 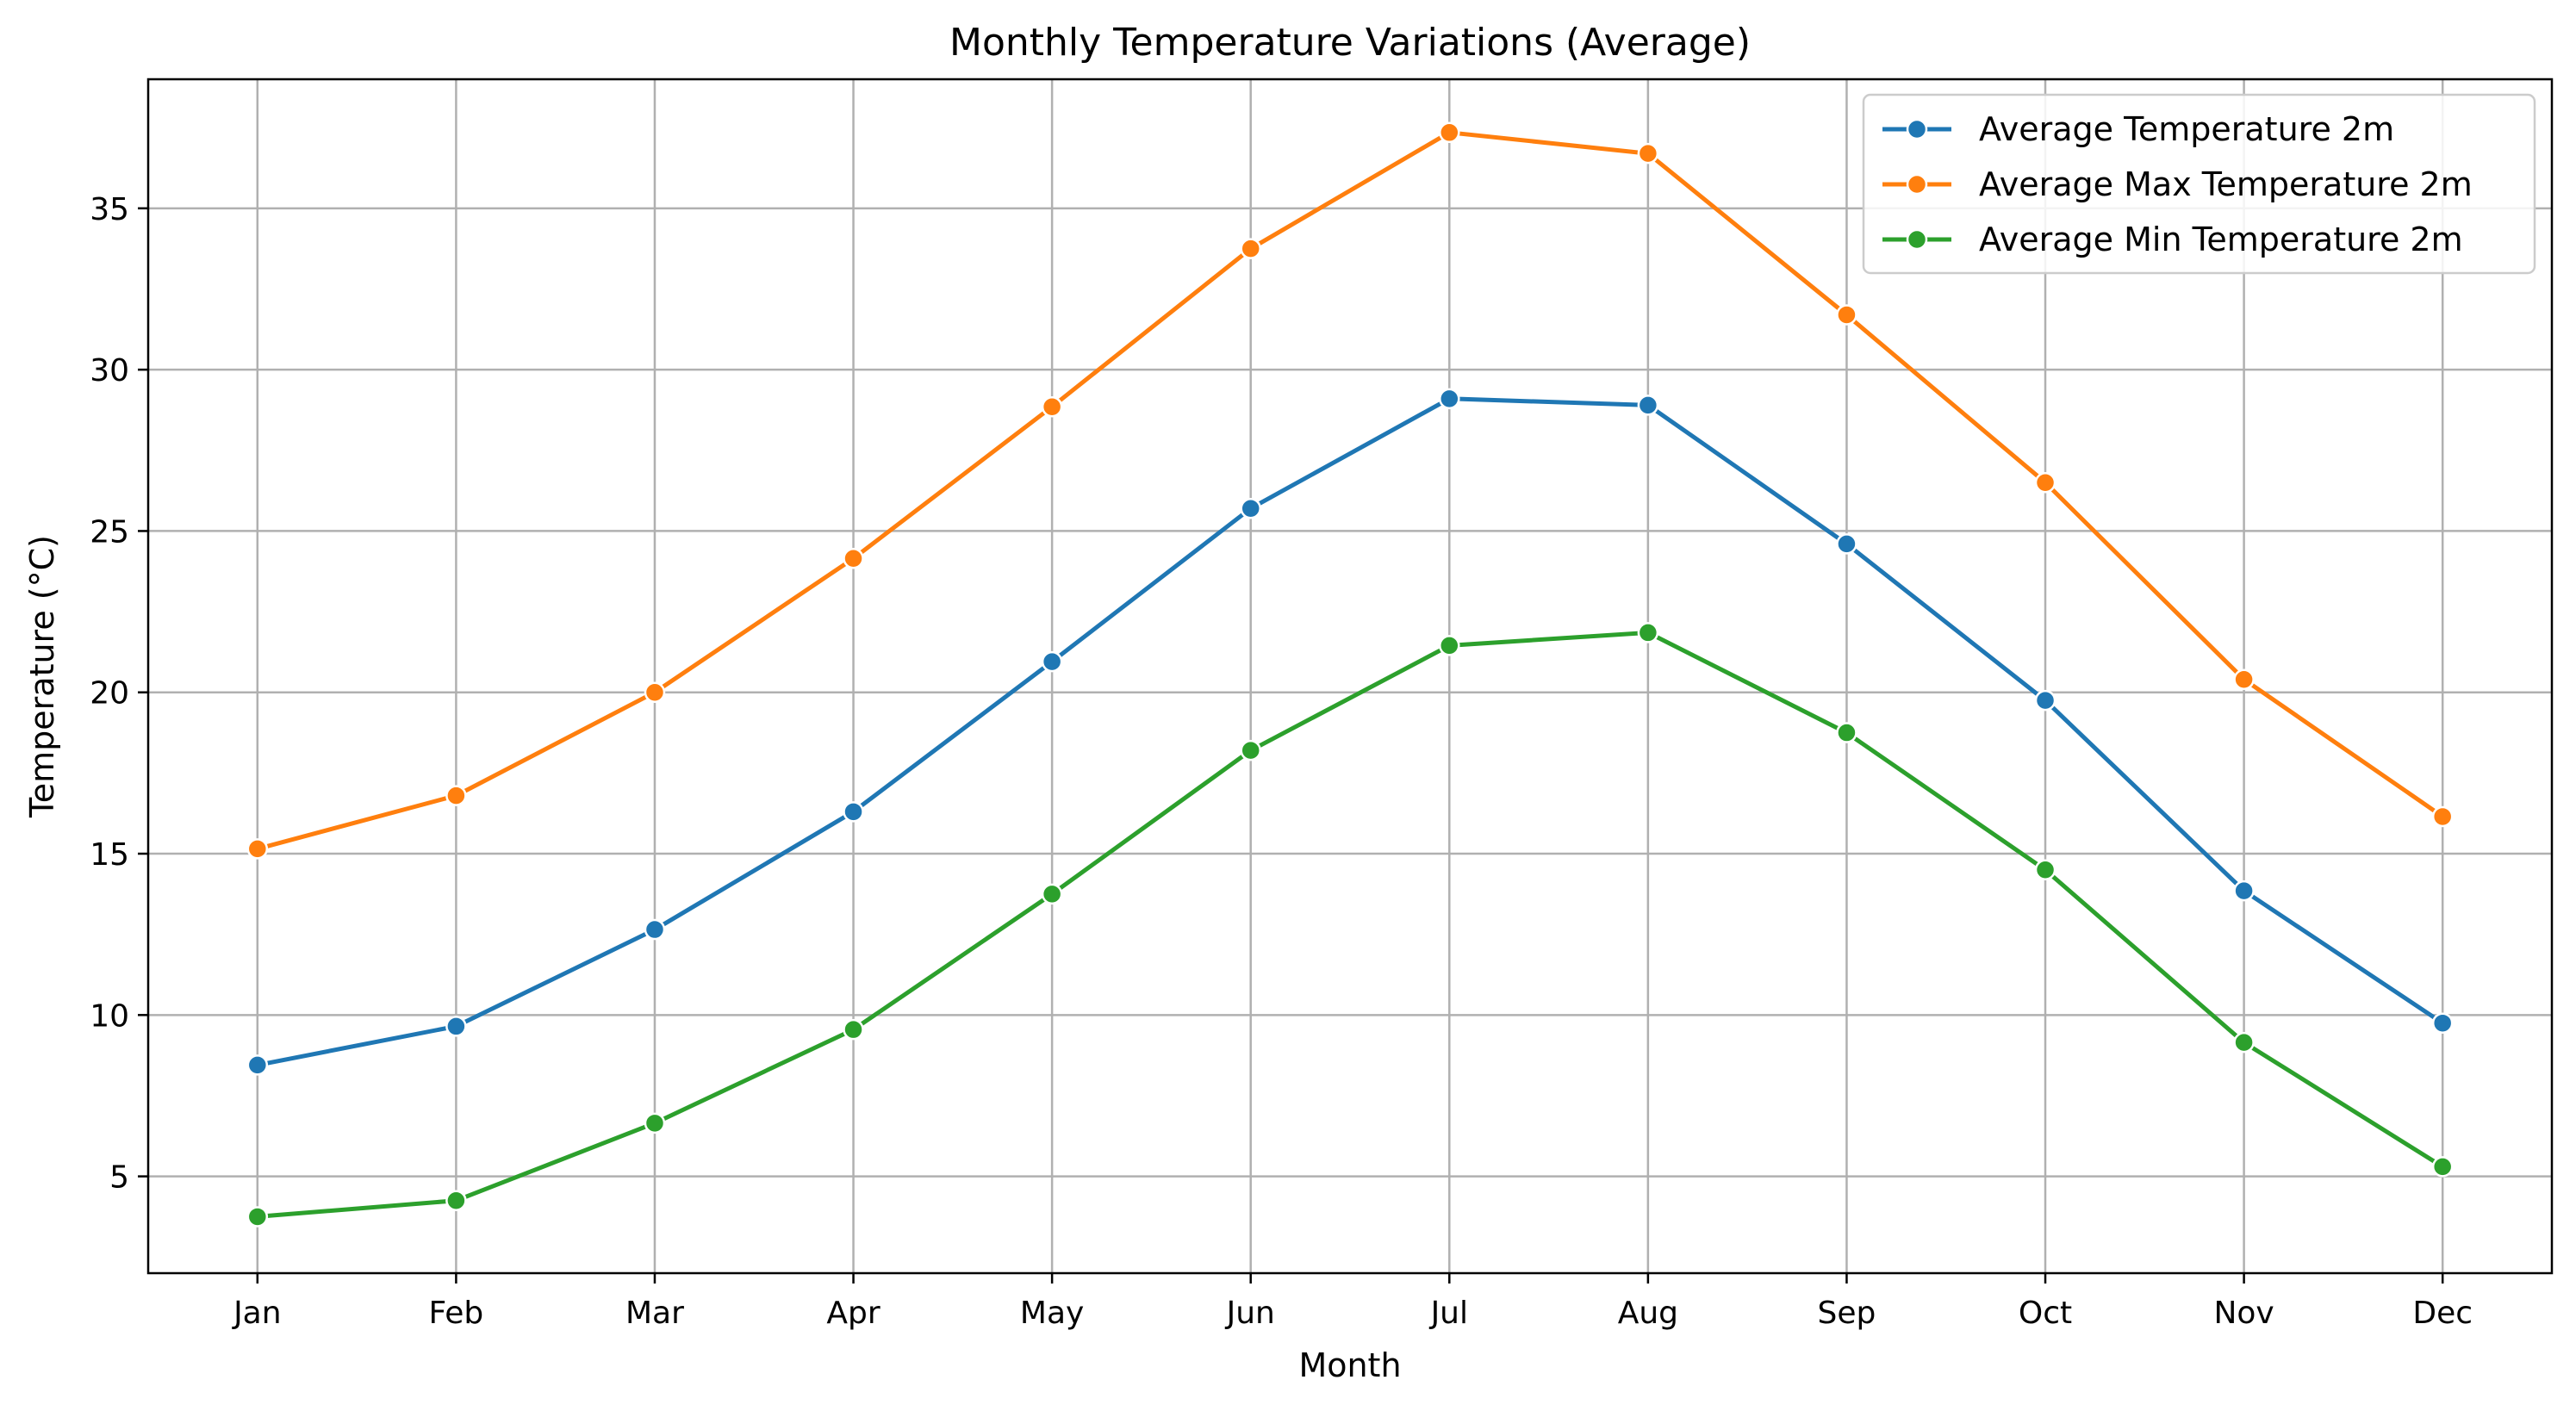 What do you see at coordinates (457, 1313) in the screenshot?
I see `x-tick-label: Feb` at bounding box center [457, 1313].